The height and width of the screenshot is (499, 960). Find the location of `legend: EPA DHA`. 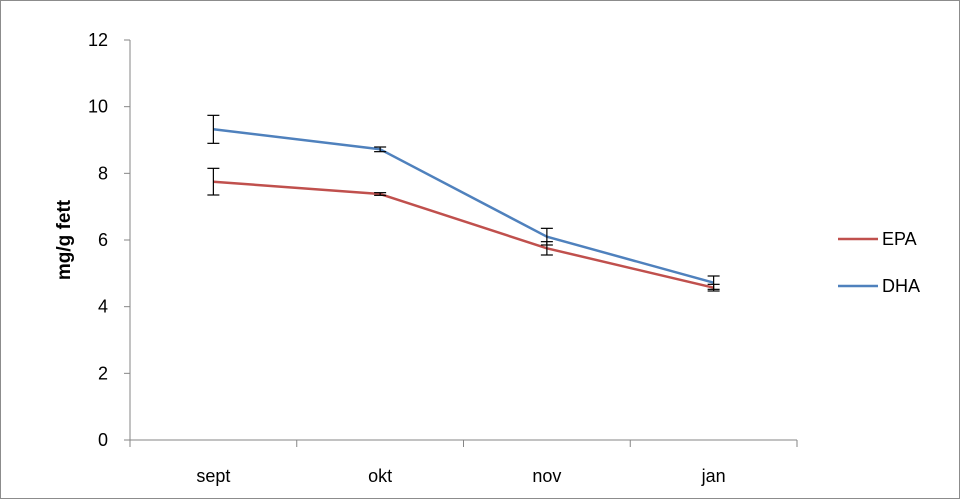

legend: EPA DHA is located at coordinates (879, 262).